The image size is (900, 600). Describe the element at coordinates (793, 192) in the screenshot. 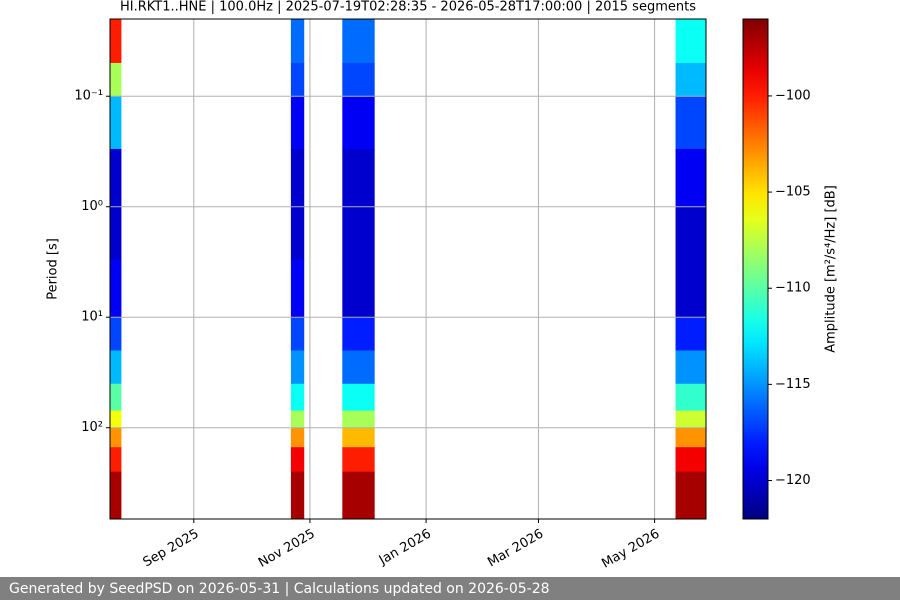

I see `colorbar-tick-label: −105` at that location.